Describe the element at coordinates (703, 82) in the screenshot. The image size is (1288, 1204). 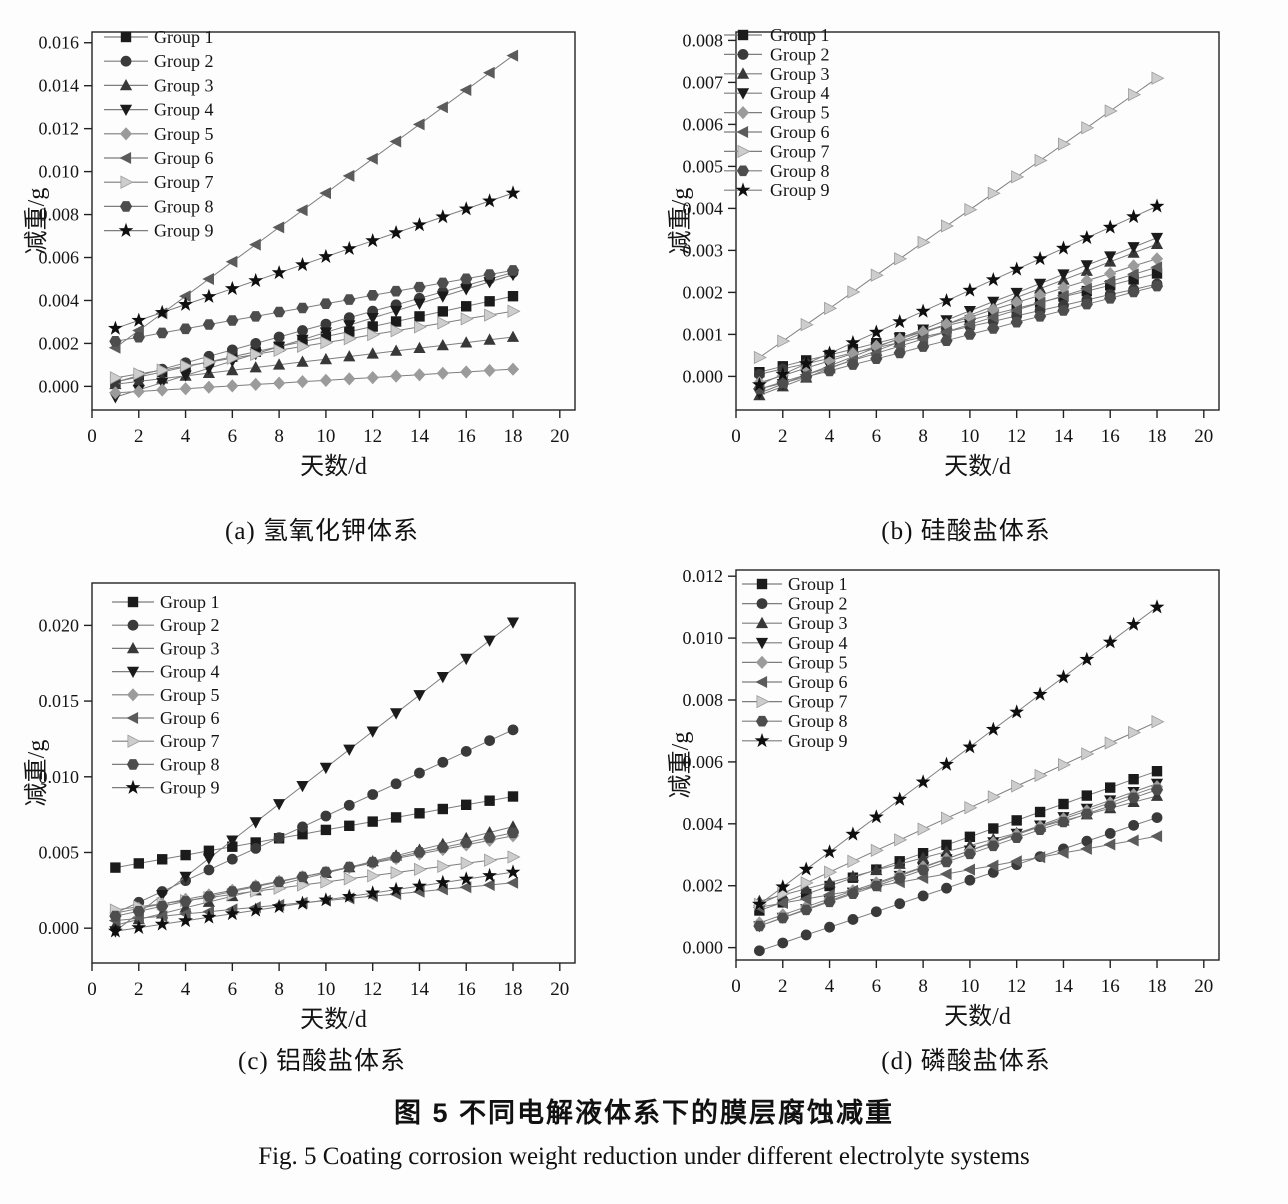
I see `svg-text: 0.007` at that location.